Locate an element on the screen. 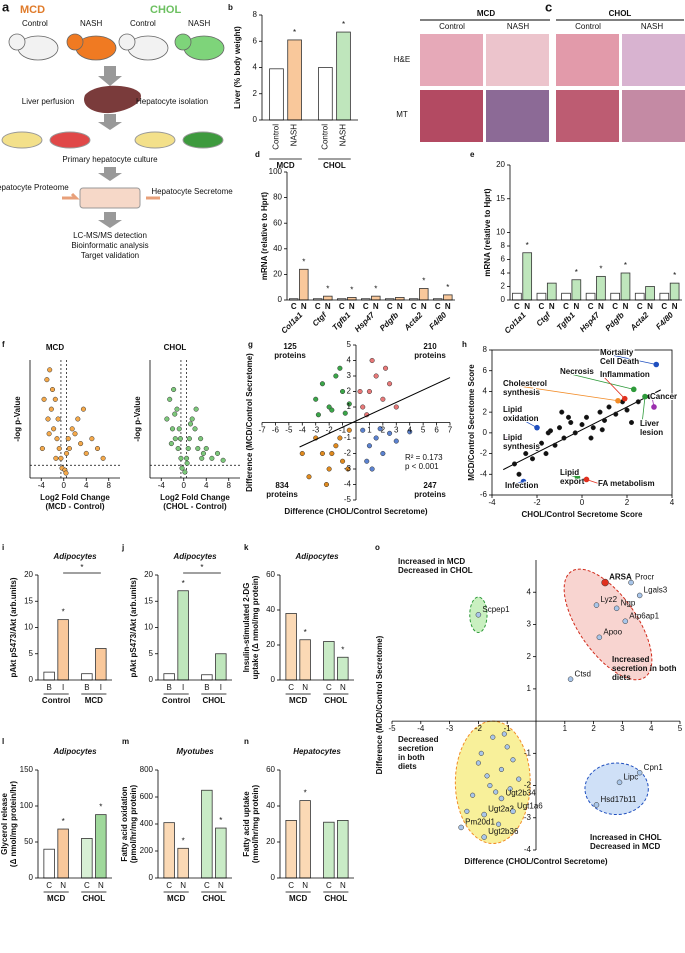  chart-title: Myotubes is located at coordinates (195, 751).